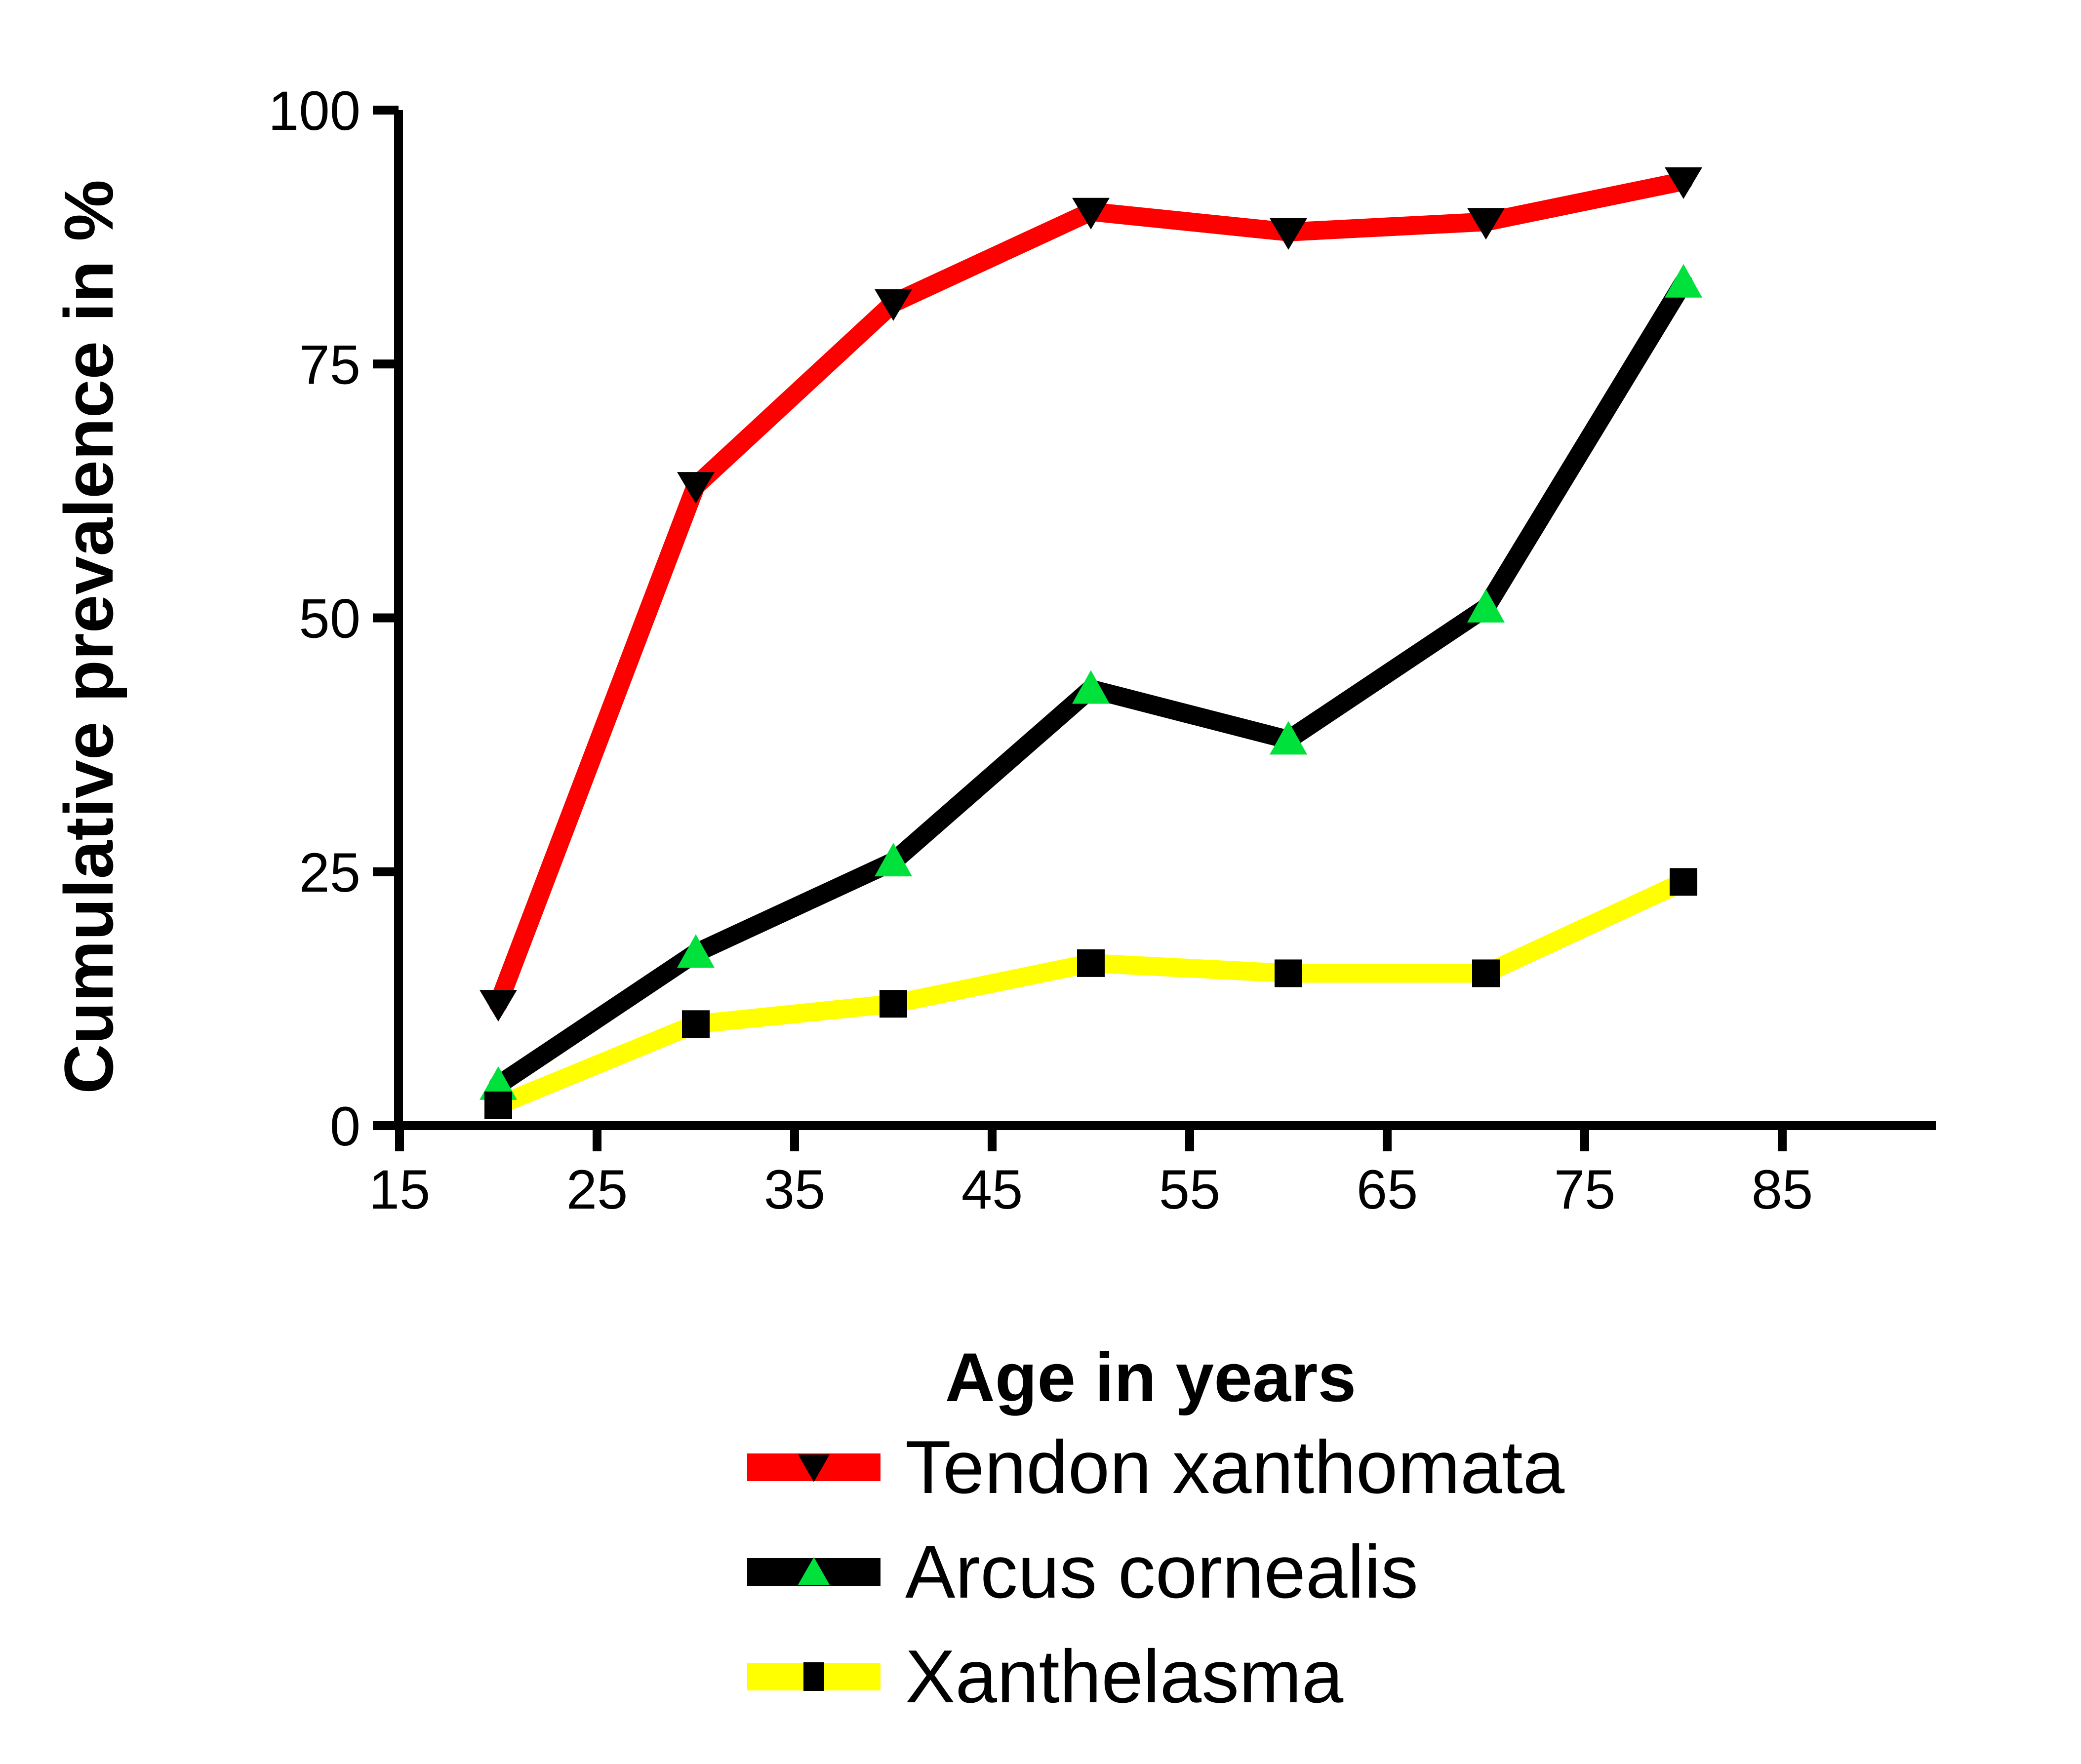  Describe the element at coordinates (992, 1190) in the screenshot. I see `x-tick-label: 45` at that location.